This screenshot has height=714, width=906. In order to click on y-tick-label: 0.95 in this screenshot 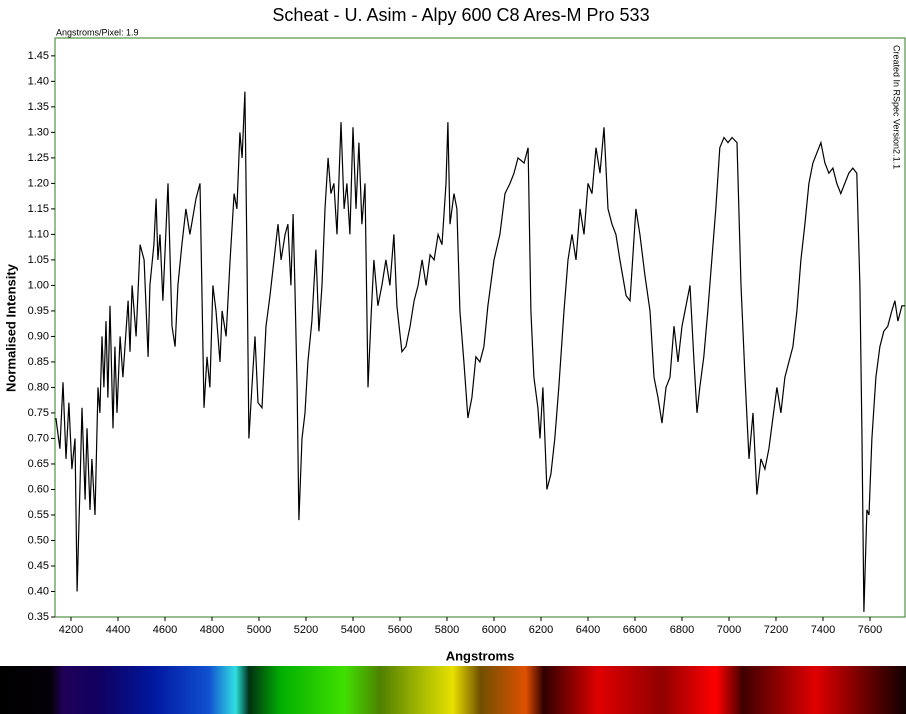, I will do `click(38, 311)`.